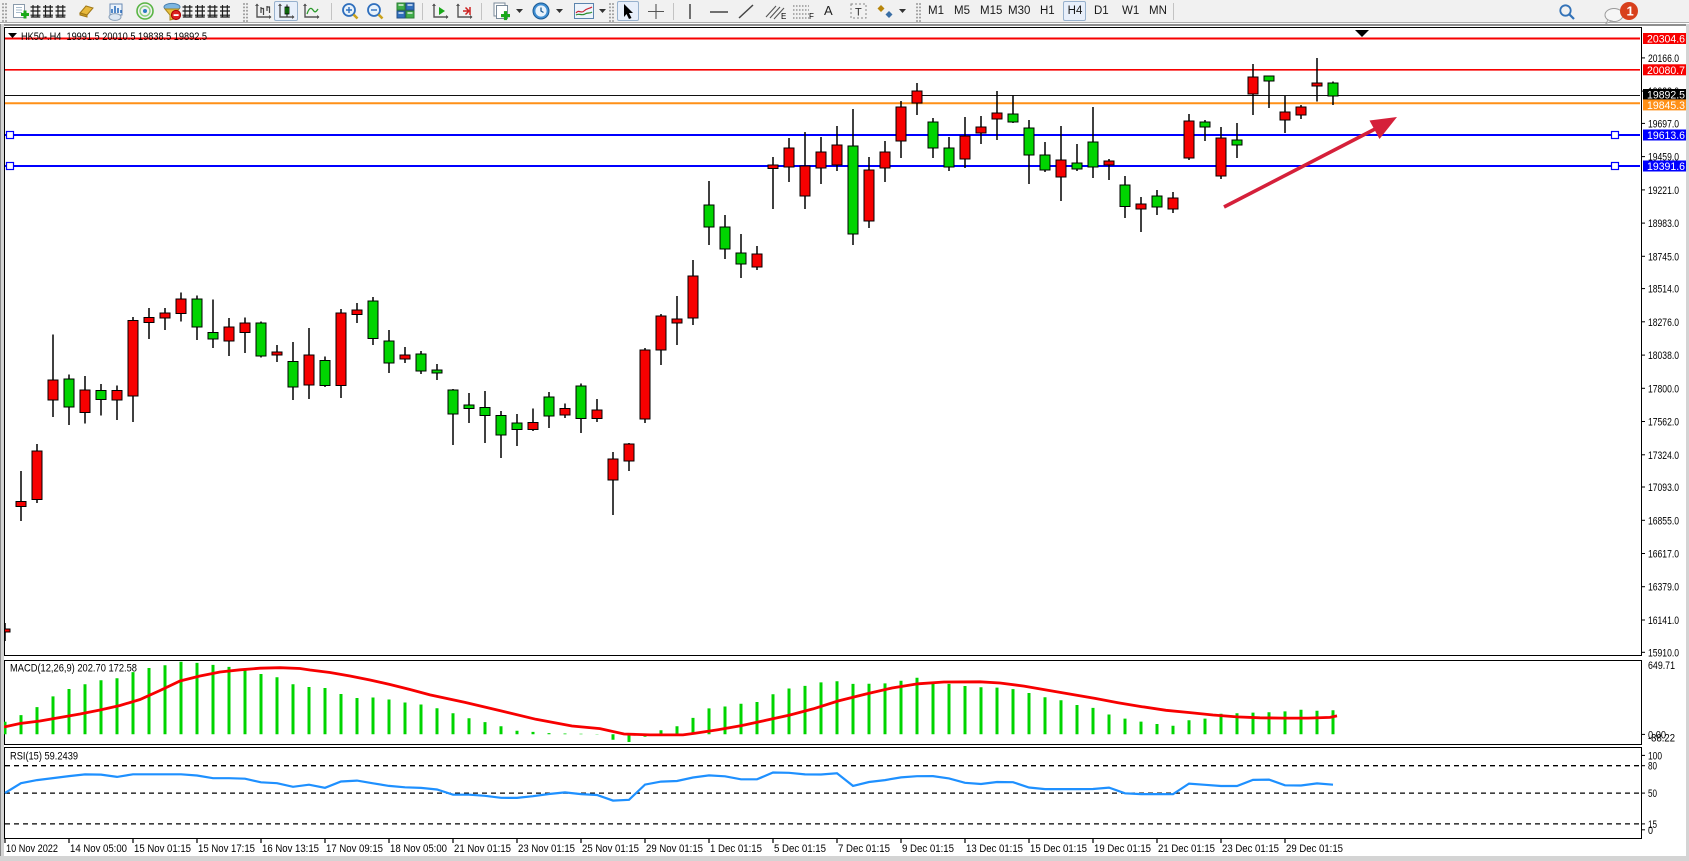 This screenshot has width=1689, height=861. I want to click on svg-text: 17324.0, so click(1663, 456).